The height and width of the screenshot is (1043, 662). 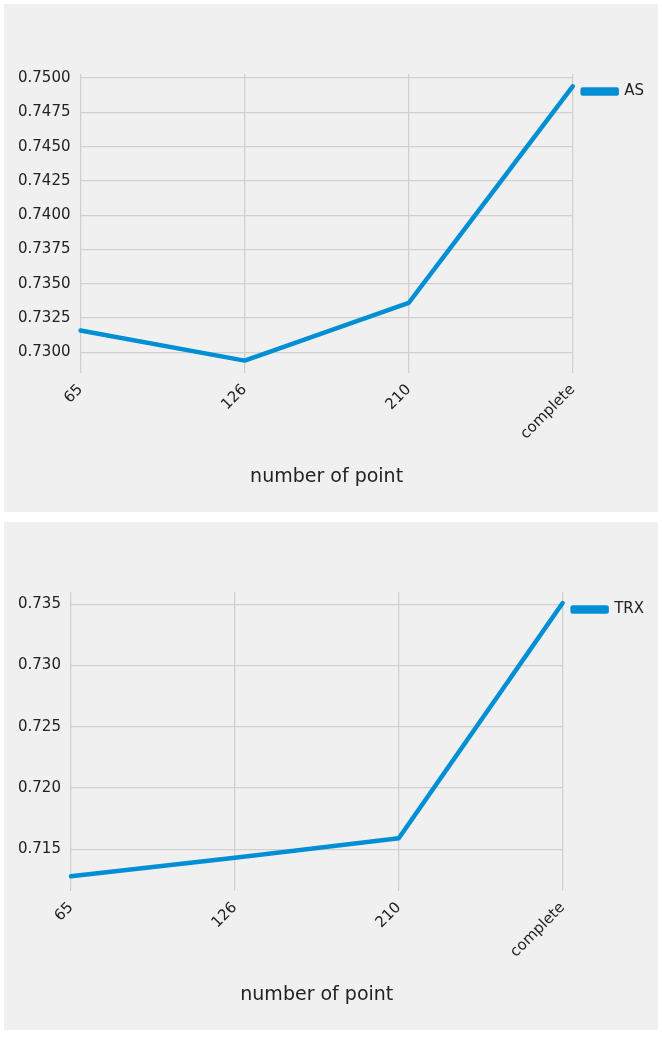 I want to click on legend-label: AS, so click(x=634, y=90).